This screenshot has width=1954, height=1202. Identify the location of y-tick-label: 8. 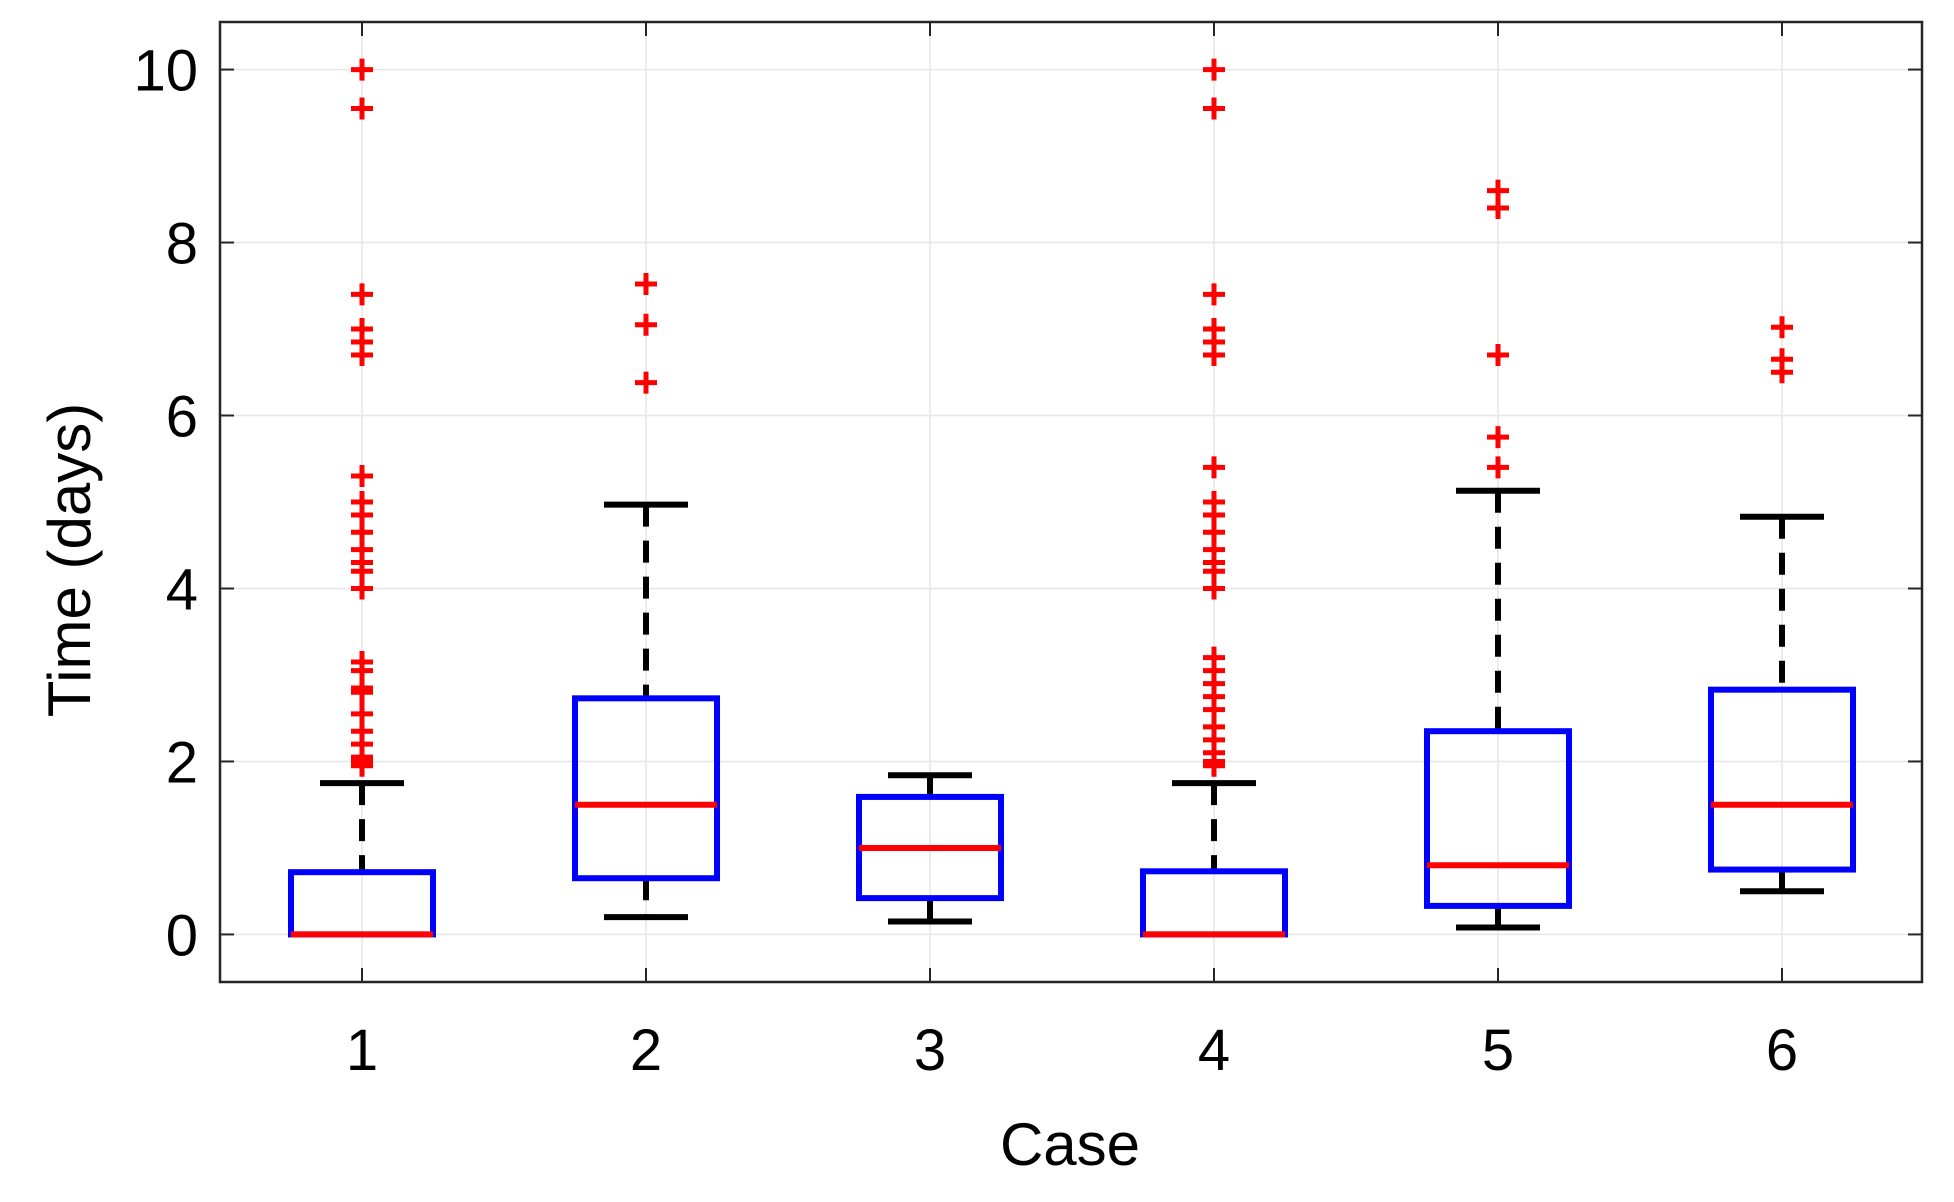
(182, 244).